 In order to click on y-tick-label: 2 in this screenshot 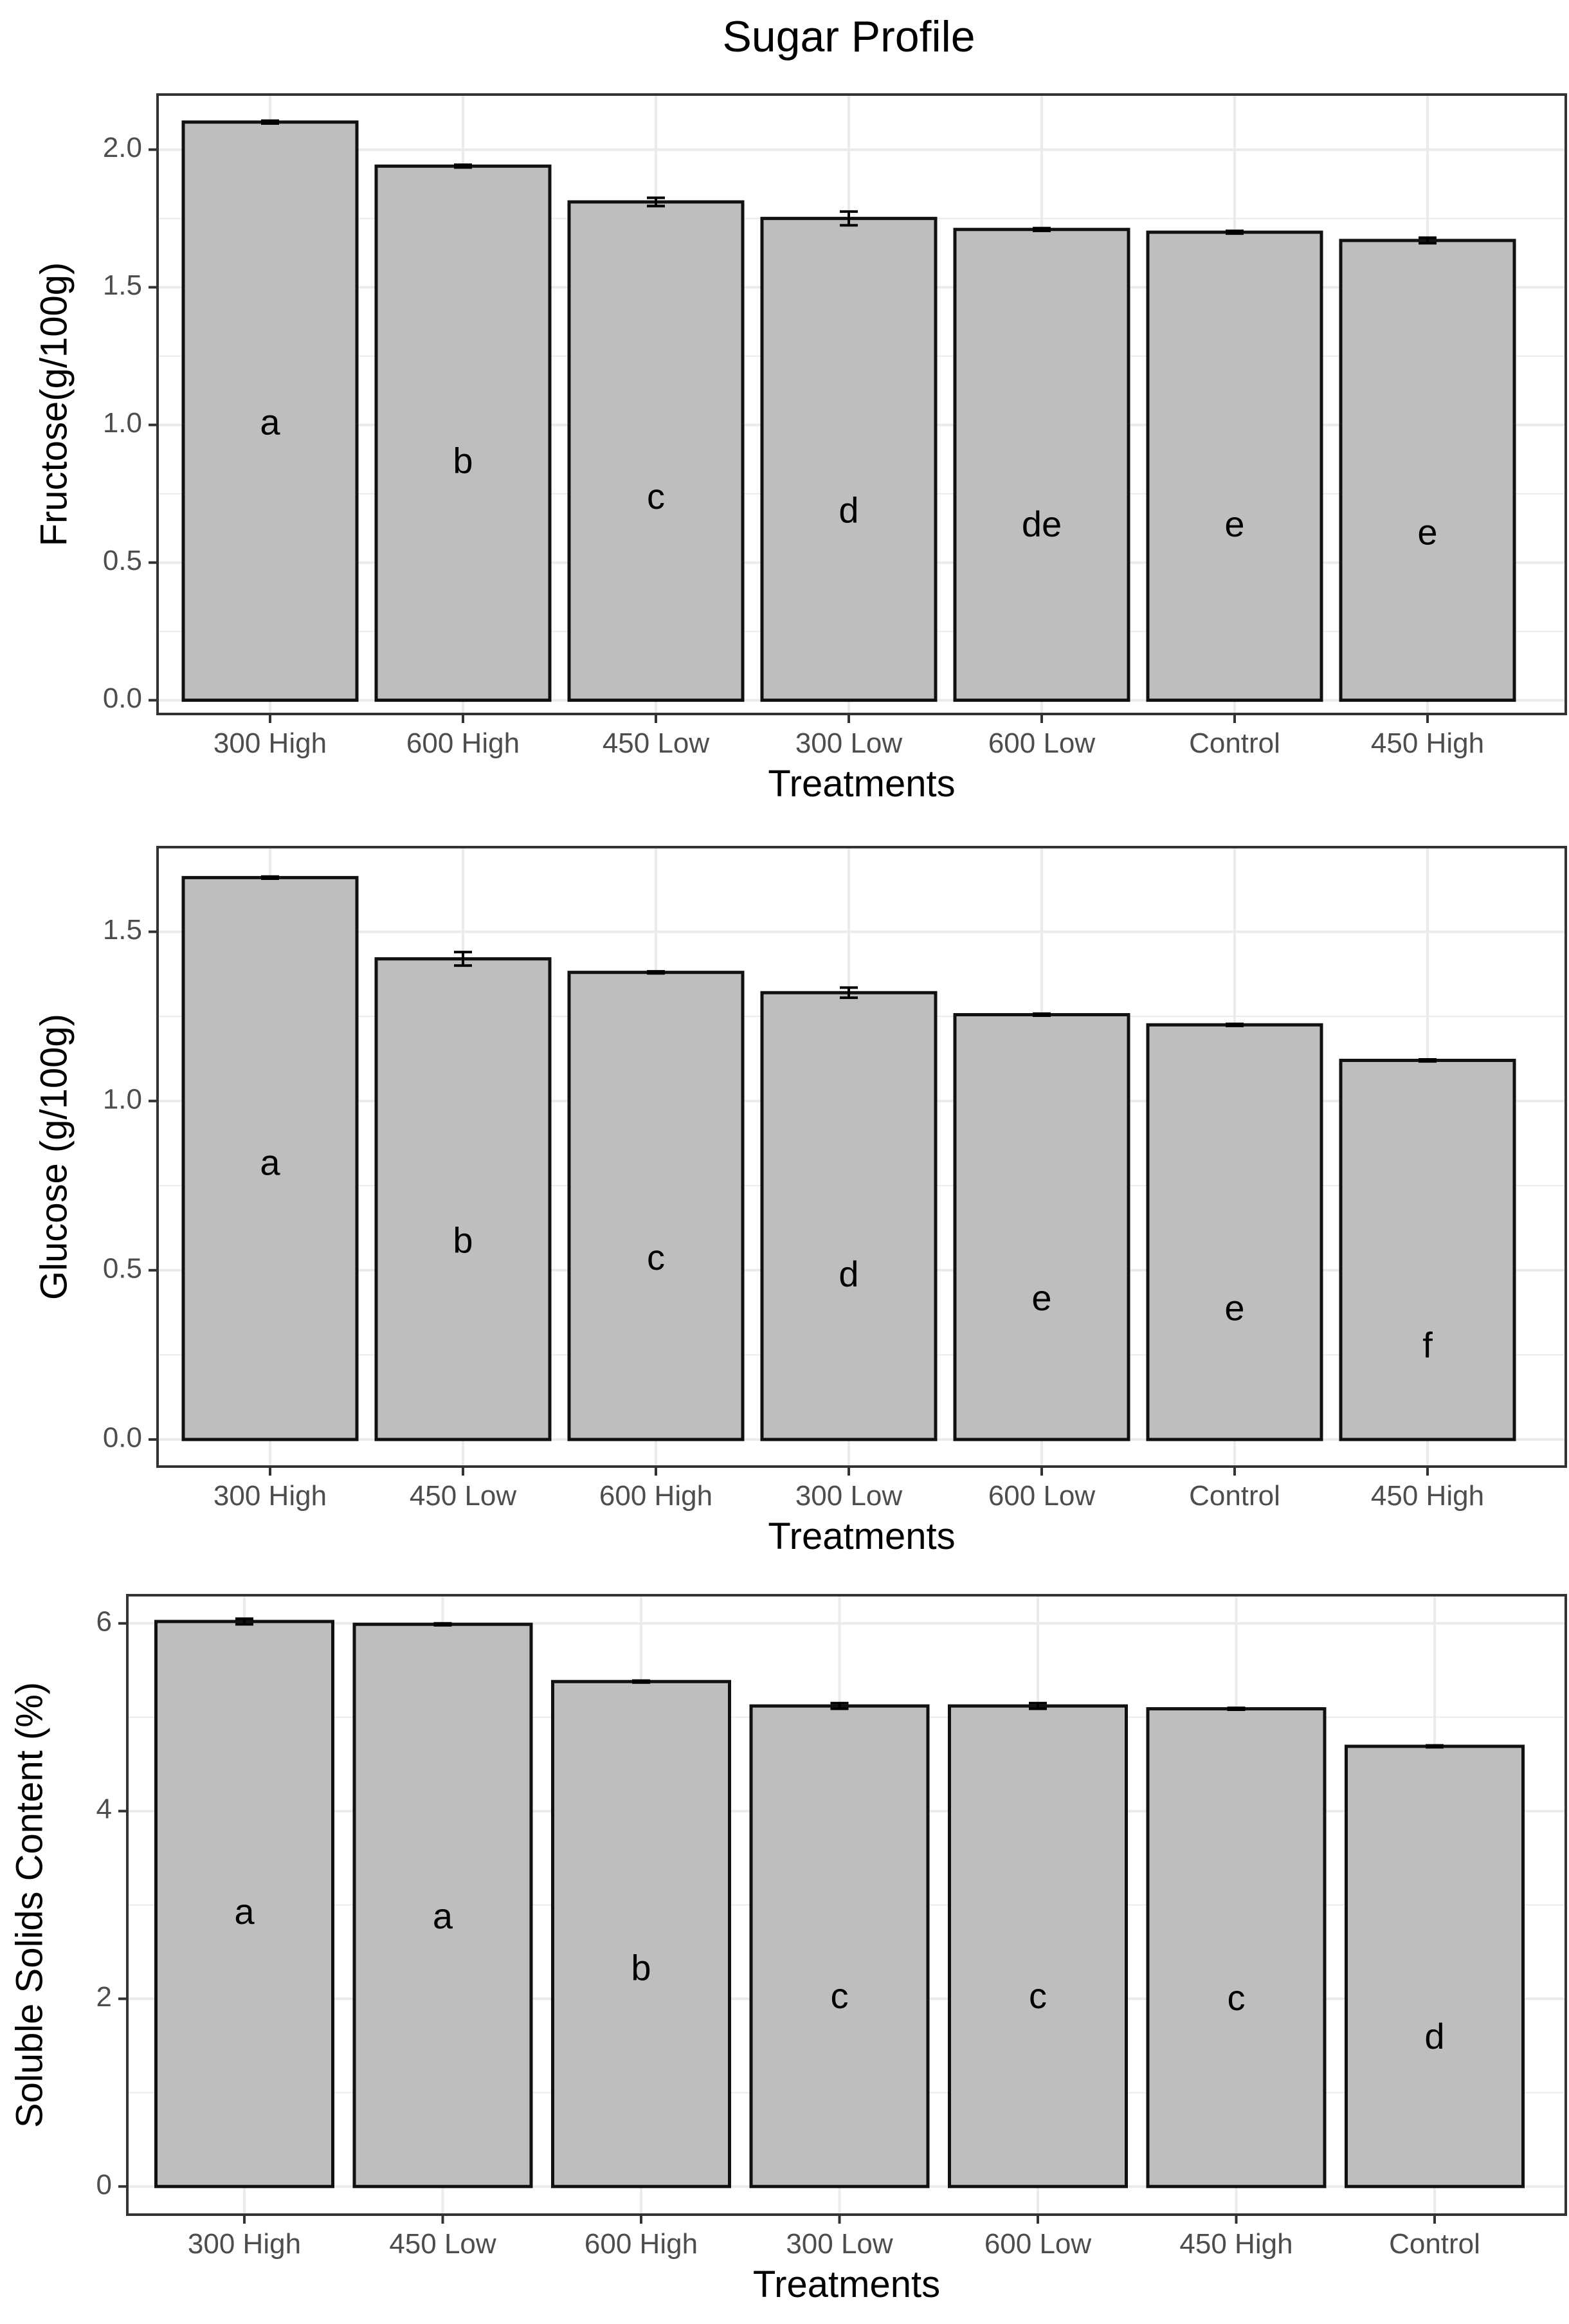, I will do `click(104, 1997)`.